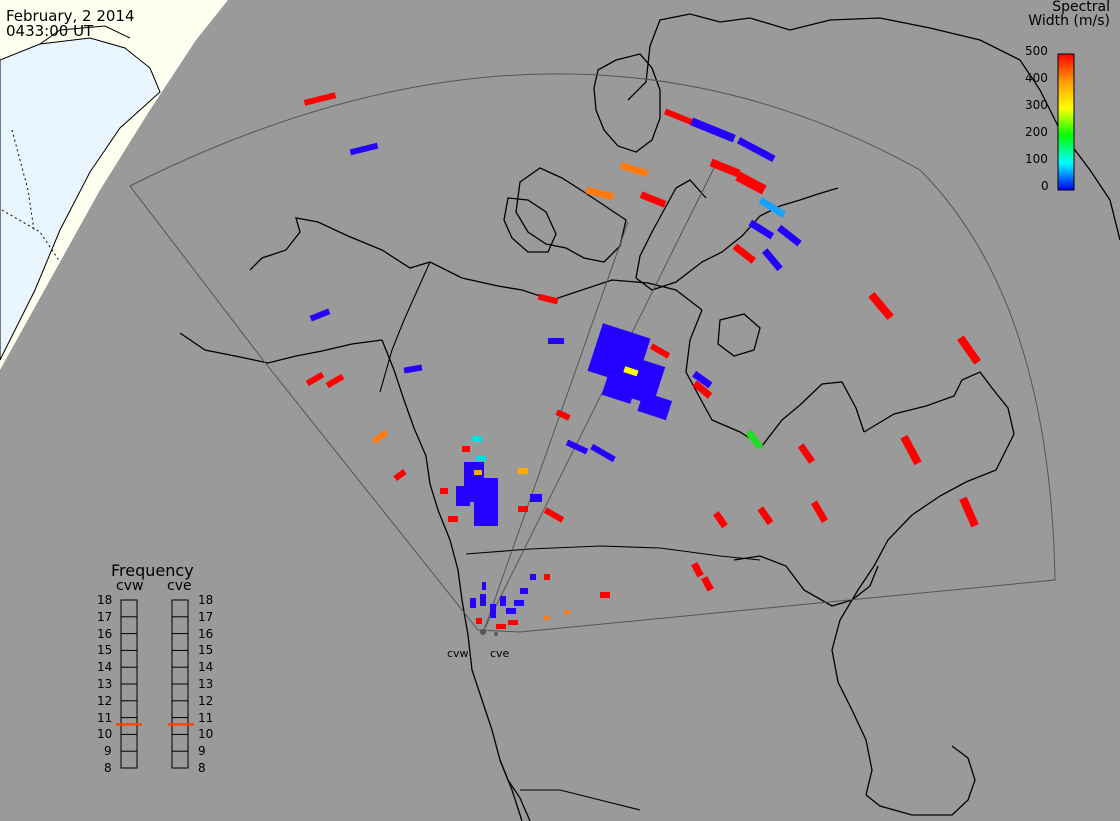  I want to click on canada-arctic-coast, so click(566, 286).